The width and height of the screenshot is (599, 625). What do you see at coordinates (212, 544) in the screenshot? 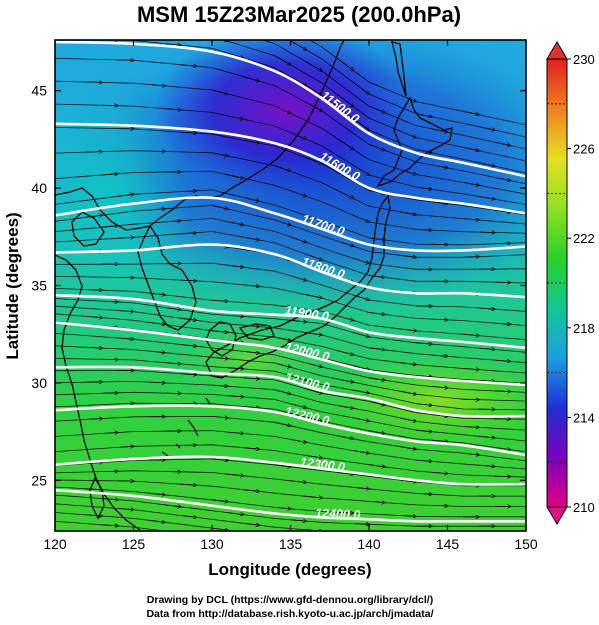
I see `x-tick-label: 130` at bounding box center [212, 544].